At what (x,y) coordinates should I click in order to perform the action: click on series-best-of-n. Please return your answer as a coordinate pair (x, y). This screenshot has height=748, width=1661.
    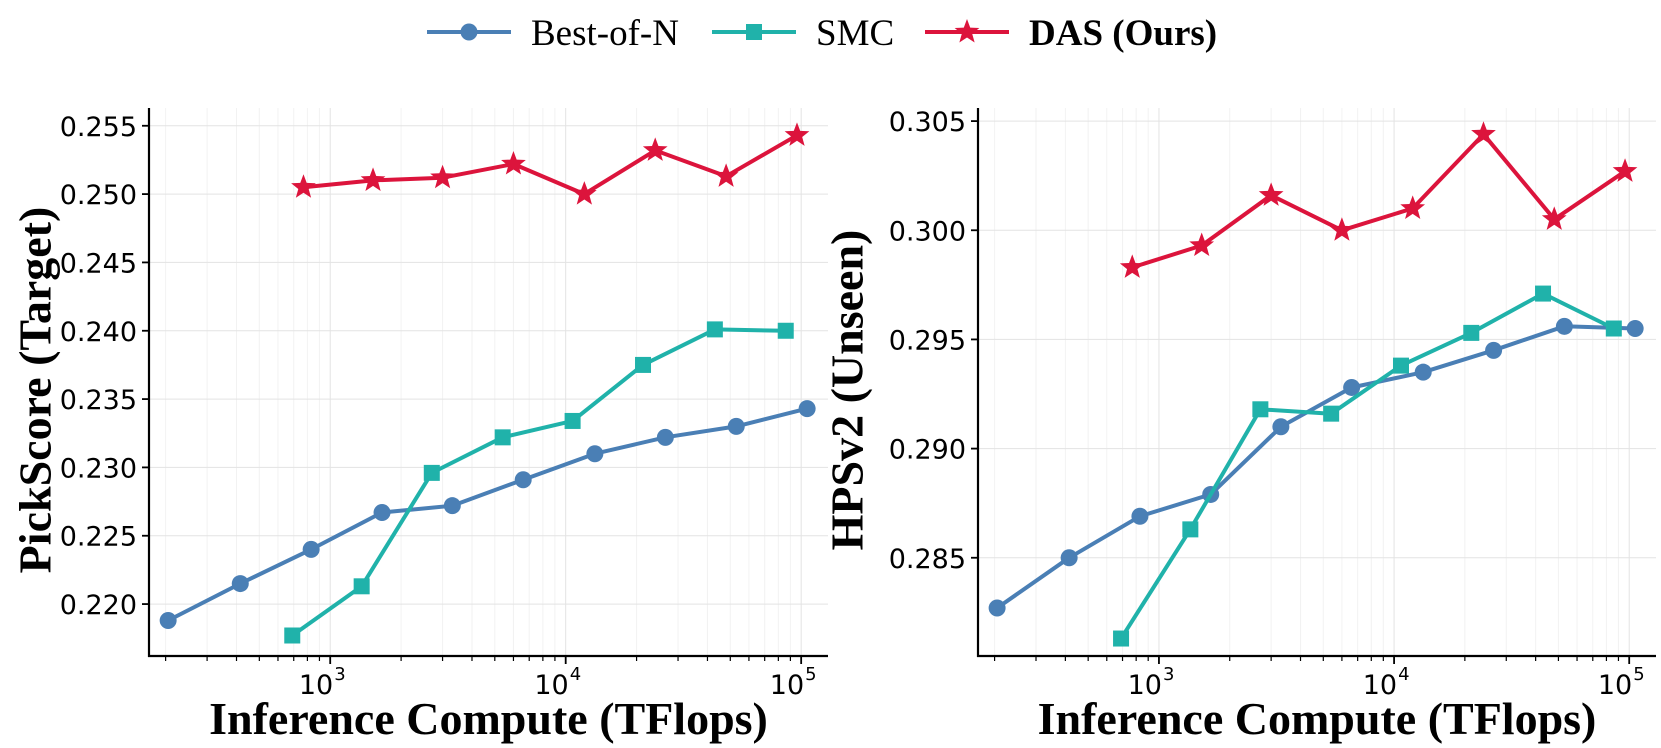
    Looking at the image, I should click on (487, 514).